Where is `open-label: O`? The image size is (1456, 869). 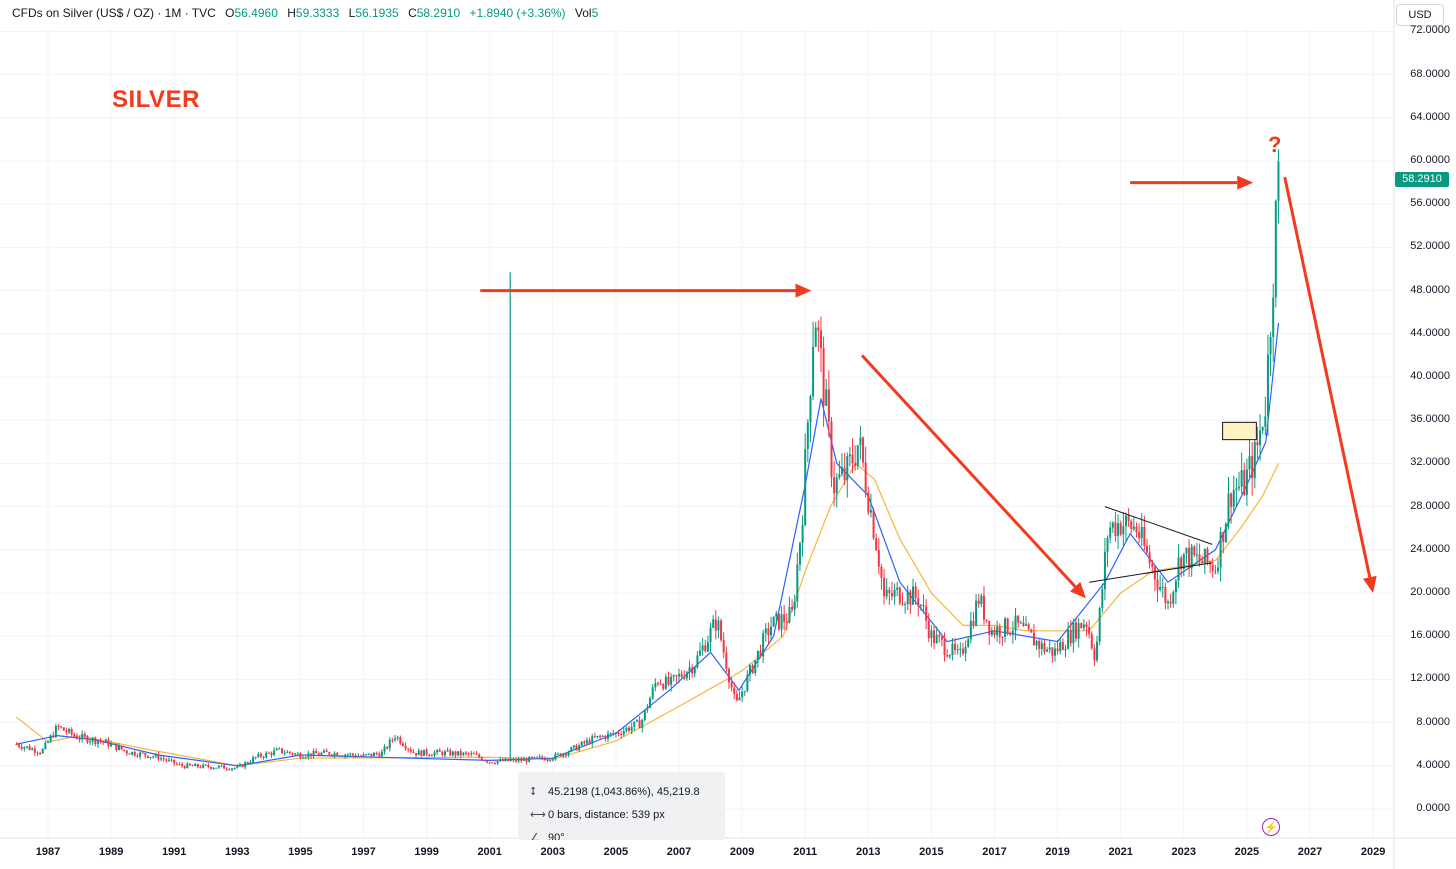
open-label: O is located at coordinates (230, 13).